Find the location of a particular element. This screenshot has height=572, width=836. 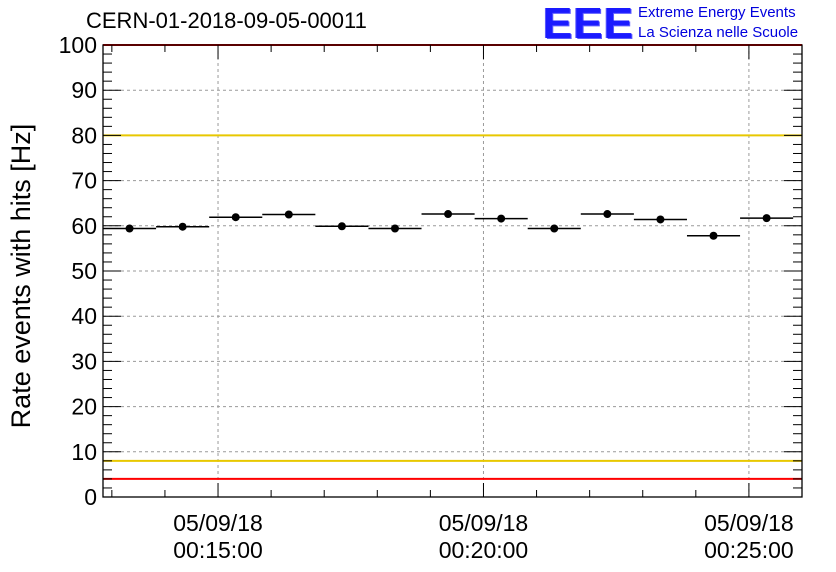

logo-subtitle-line1: Extreme Energy Events is located at coordinates (717, 12).